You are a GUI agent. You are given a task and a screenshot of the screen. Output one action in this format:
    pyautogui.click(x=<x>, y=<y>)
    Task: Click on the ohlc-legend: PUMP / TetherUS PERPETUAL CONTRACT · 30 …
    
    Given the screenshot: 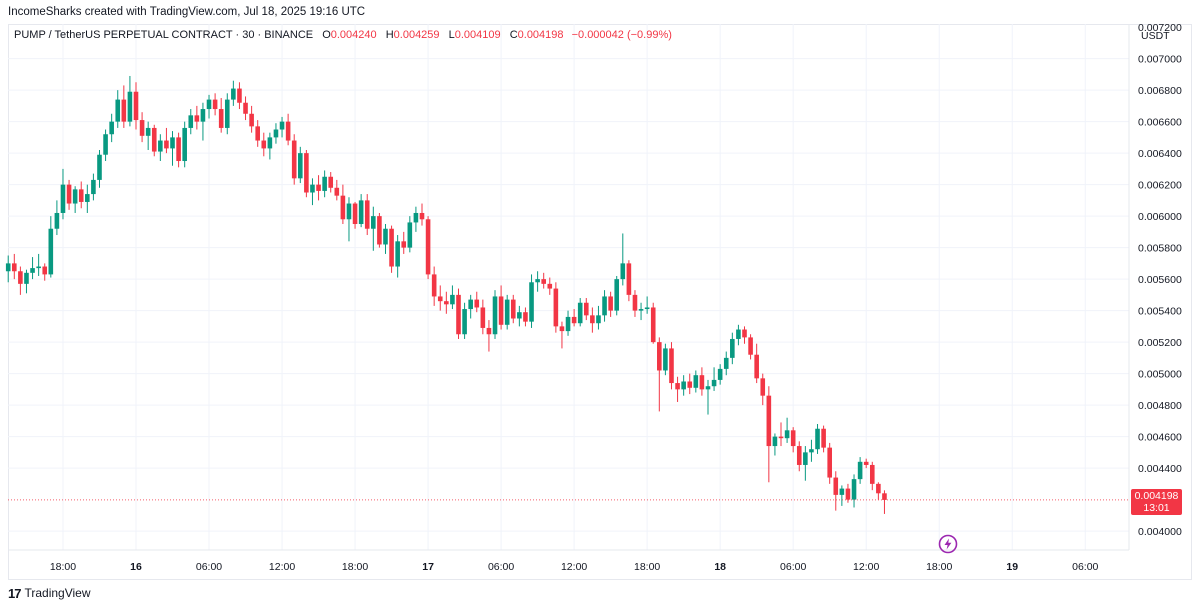 What is the action you would take?
    pyautogui.click(x=343, y=35)
    